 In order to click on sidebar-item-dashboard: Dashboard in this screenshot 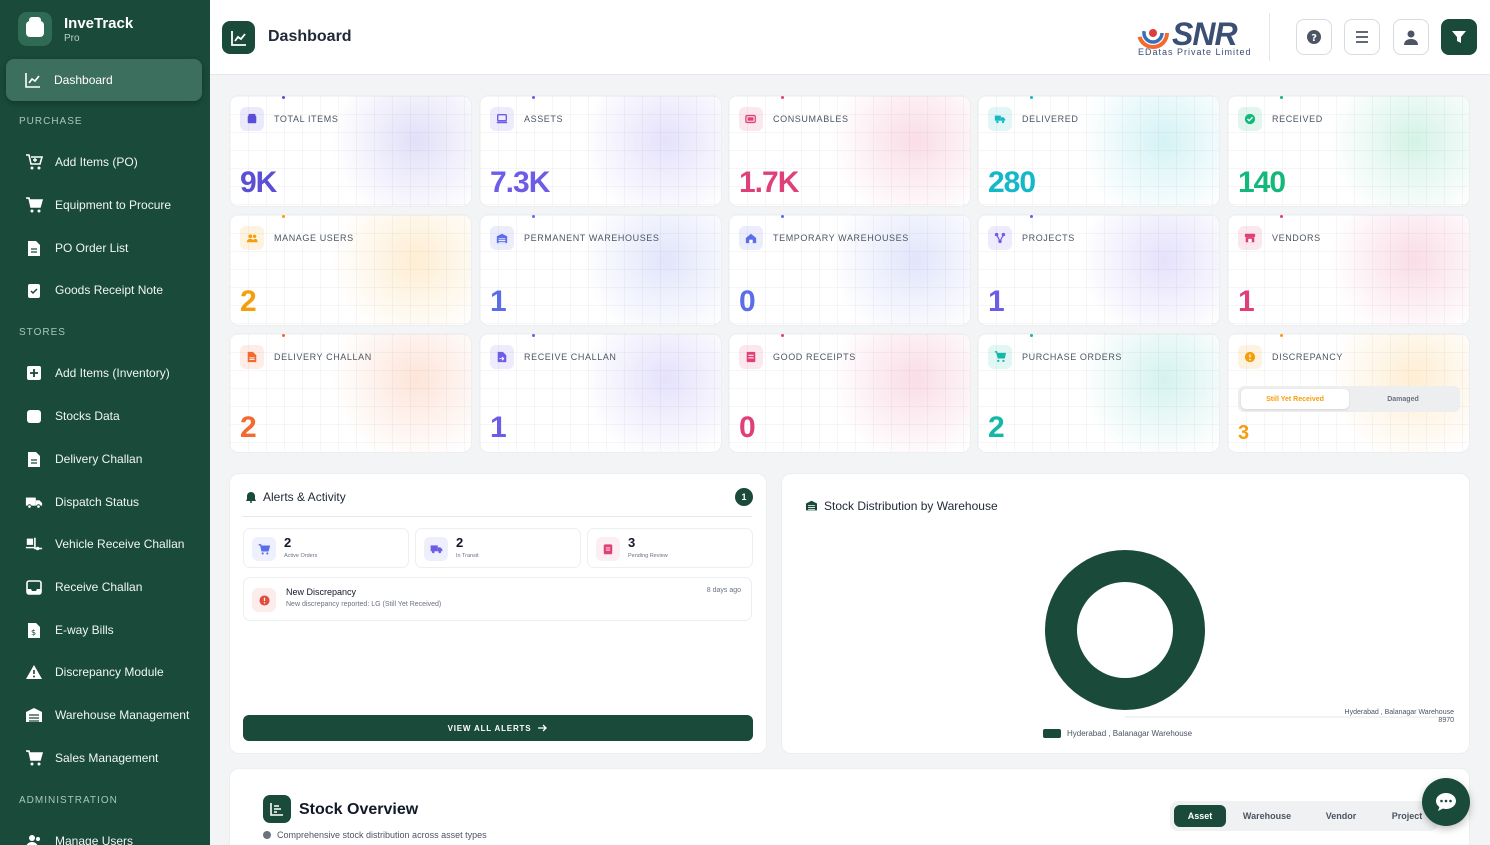, I will do `click(104, 80)`.